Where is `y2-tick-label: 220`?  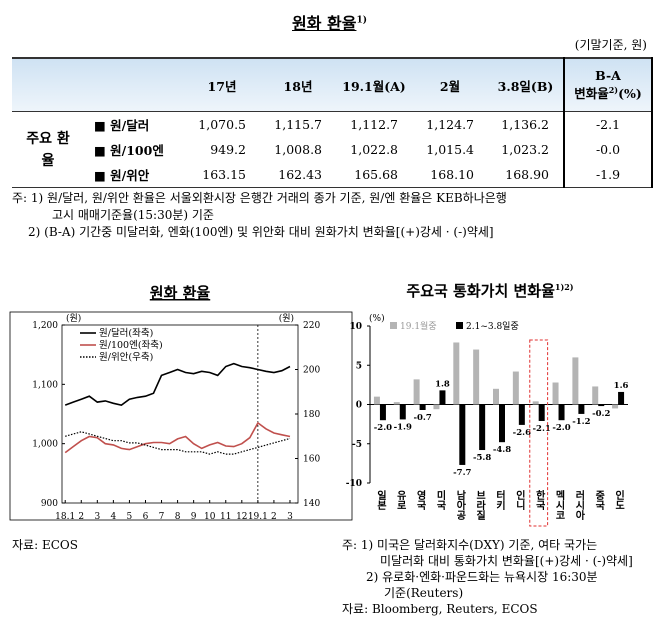 y2-tick-label: 220 is located at coordinates (311, 326).